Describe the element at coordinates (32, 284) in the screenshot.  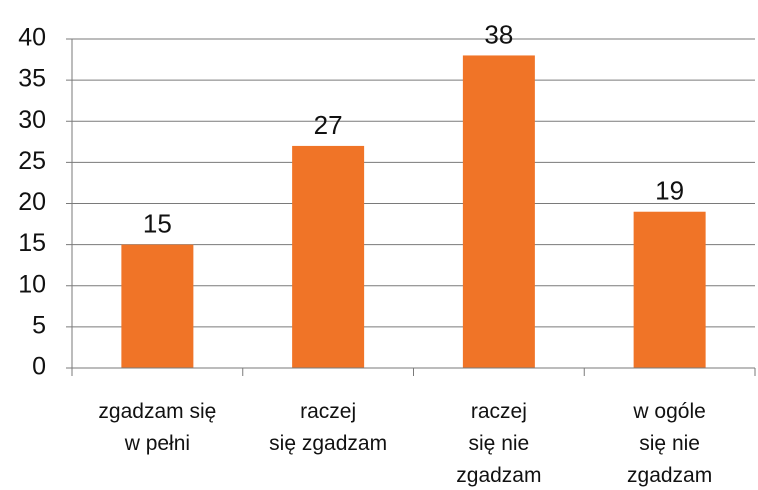
I see `y-tick-label: 10` at that location.